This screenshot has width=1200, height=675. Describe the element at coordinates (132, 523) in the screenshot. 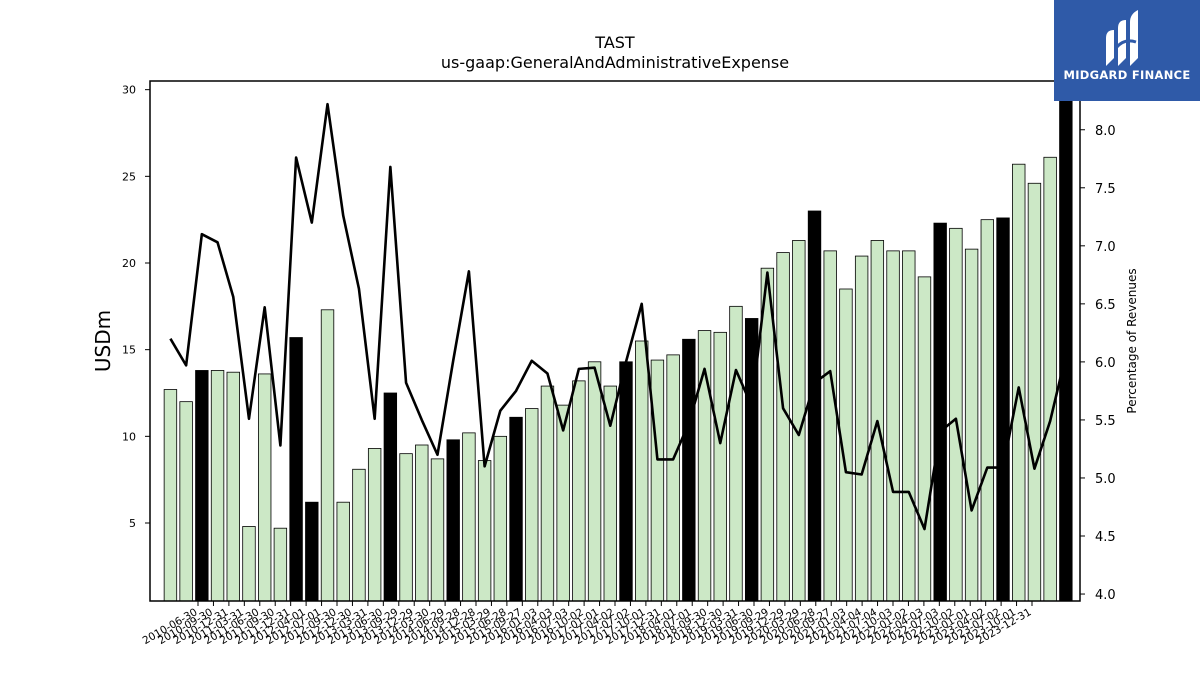

I see `y-tick-label: 5` at that location.